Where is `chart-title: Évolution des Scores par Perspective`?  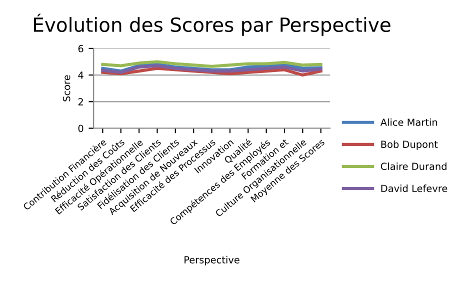 chart-title: Évolution des Scores par Perspective is located at coordinates (212, 25).